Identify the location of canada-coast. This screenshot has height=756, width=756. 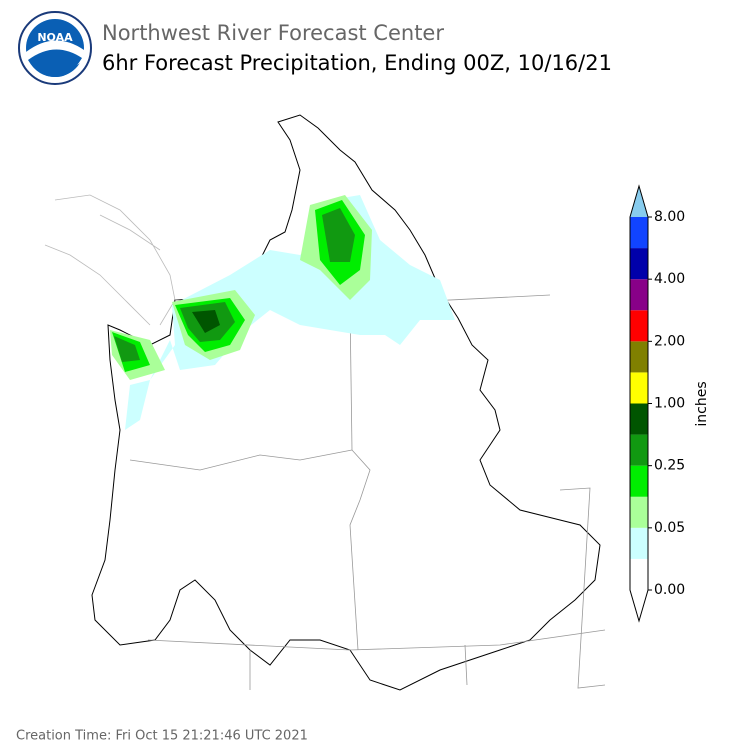
(110, 260).